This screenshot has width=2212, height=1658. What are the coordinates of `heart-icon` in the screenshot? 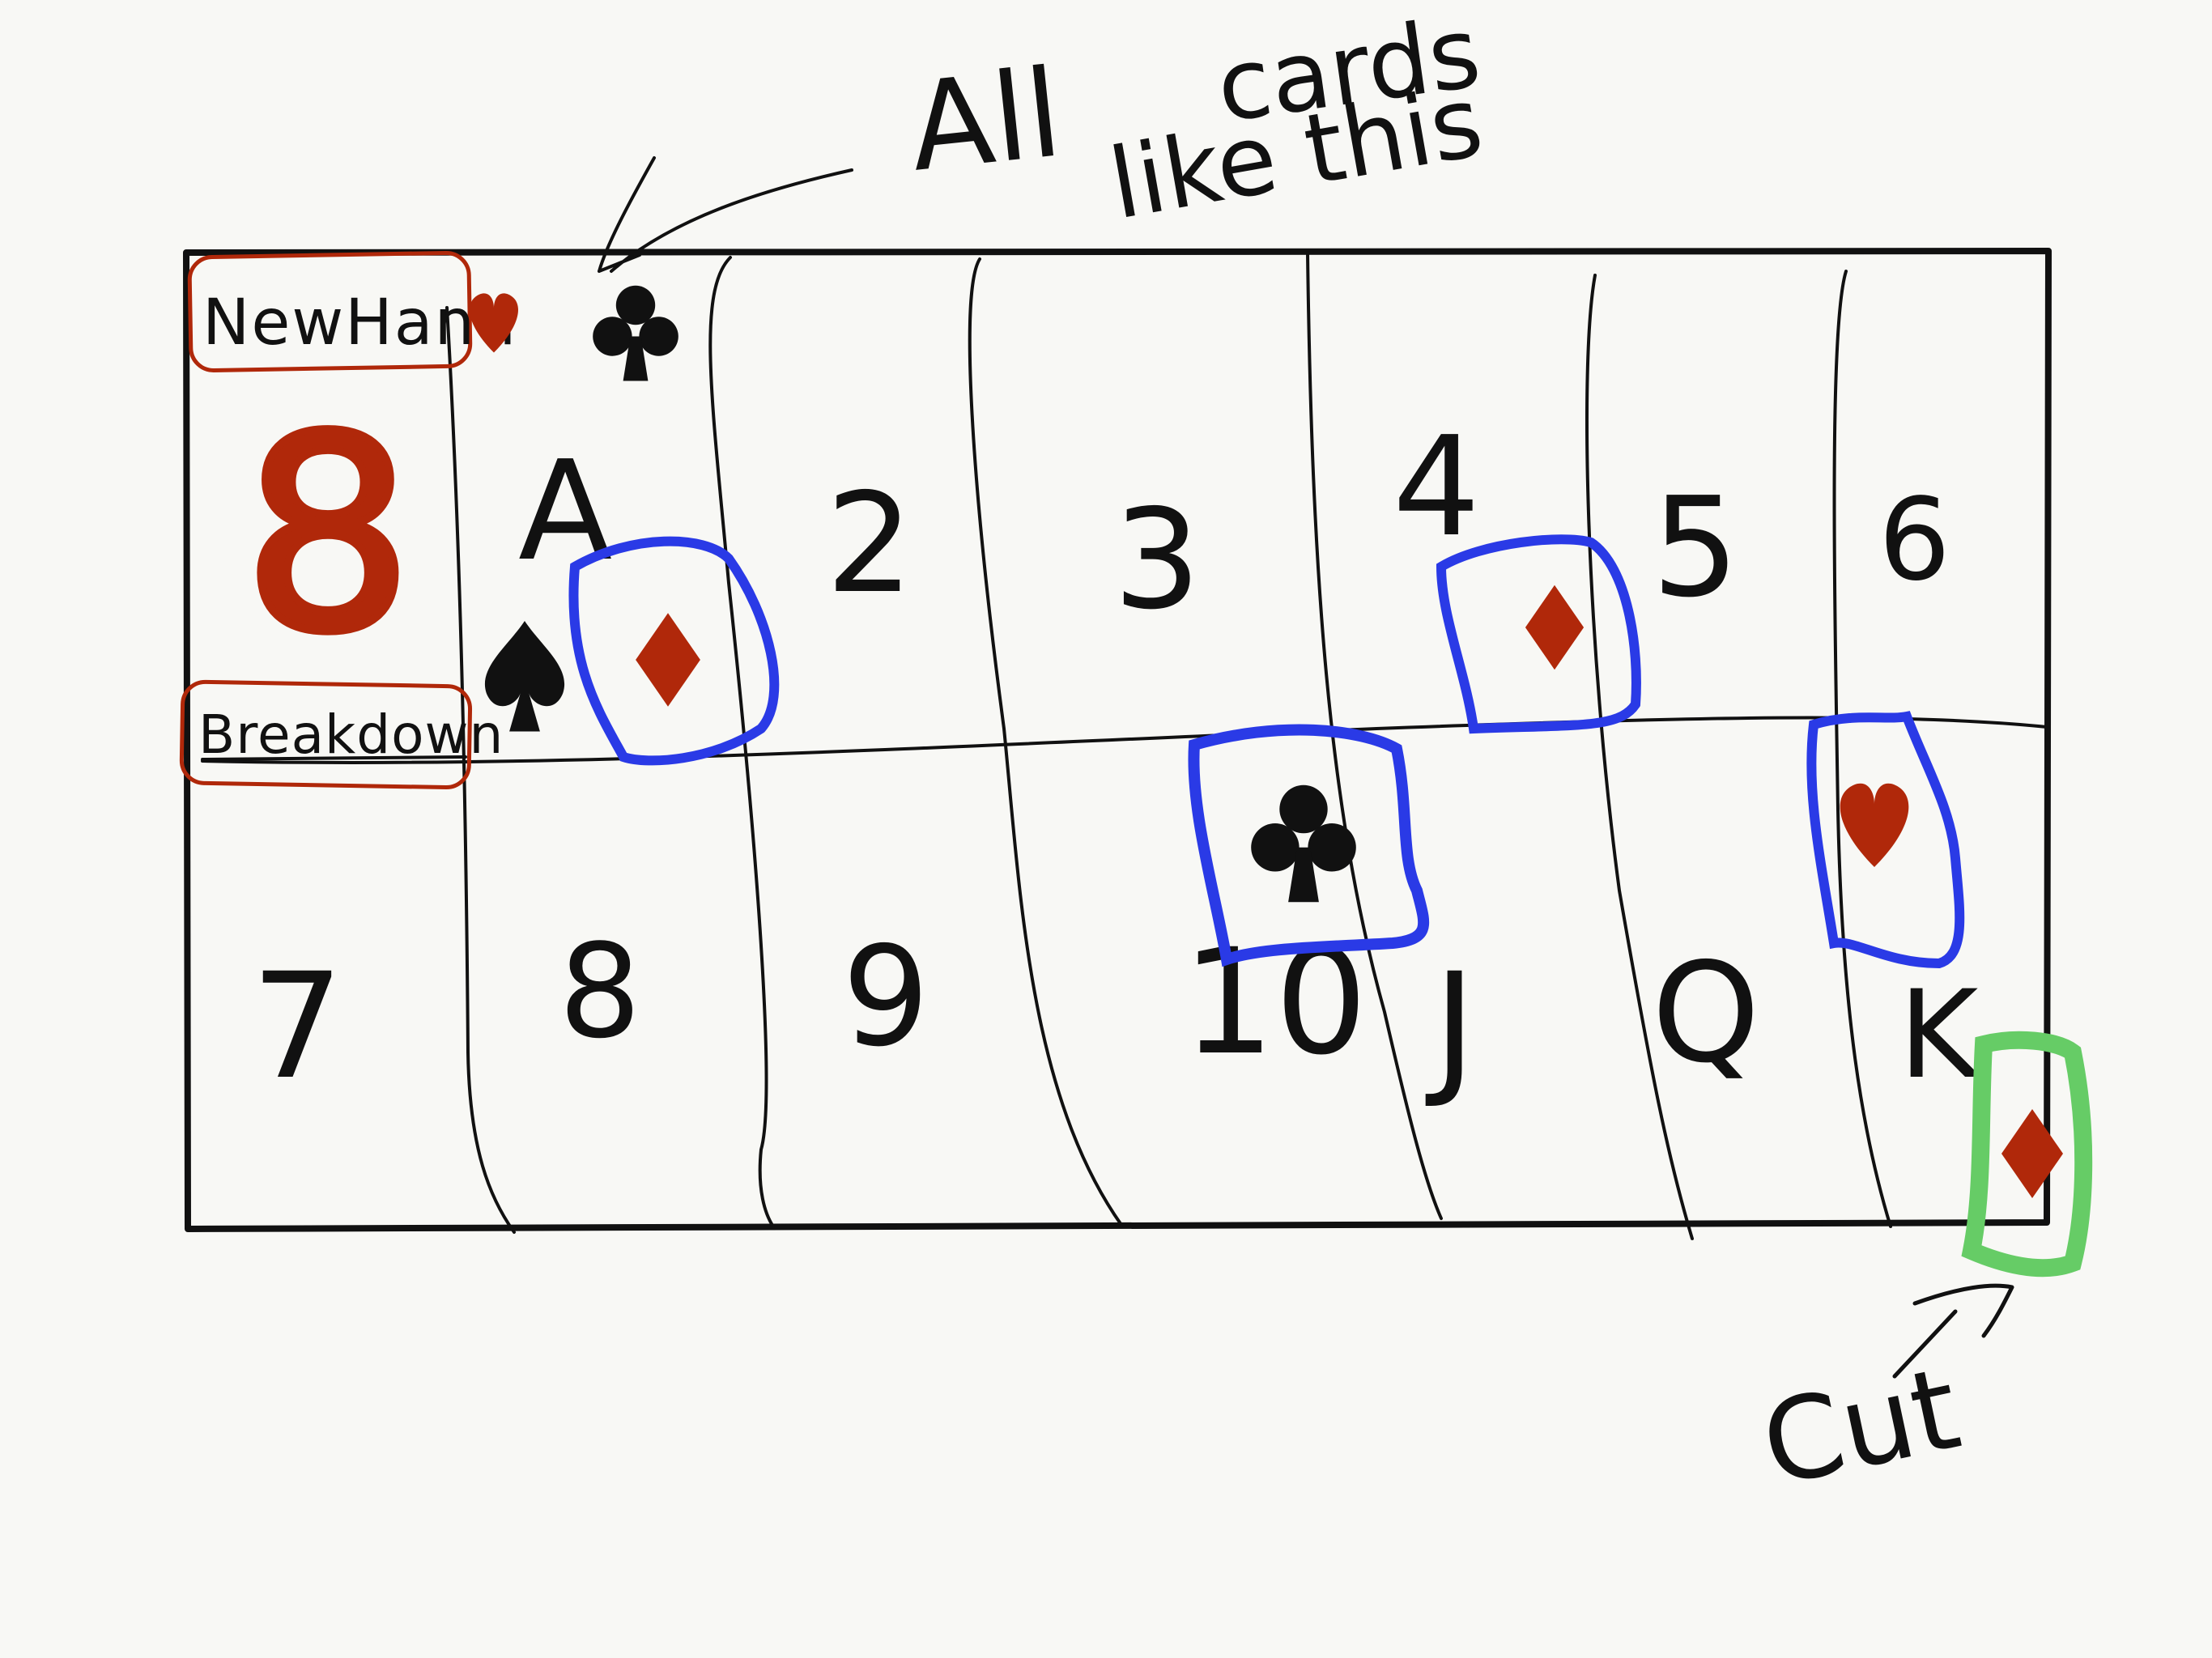 It's located at (1875, 825).